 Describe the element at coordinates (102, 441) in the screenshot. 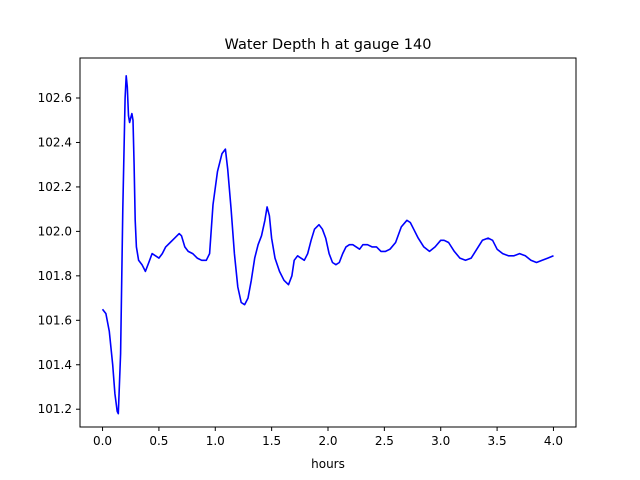

I see `x-tick-label: 0.0` at that location.